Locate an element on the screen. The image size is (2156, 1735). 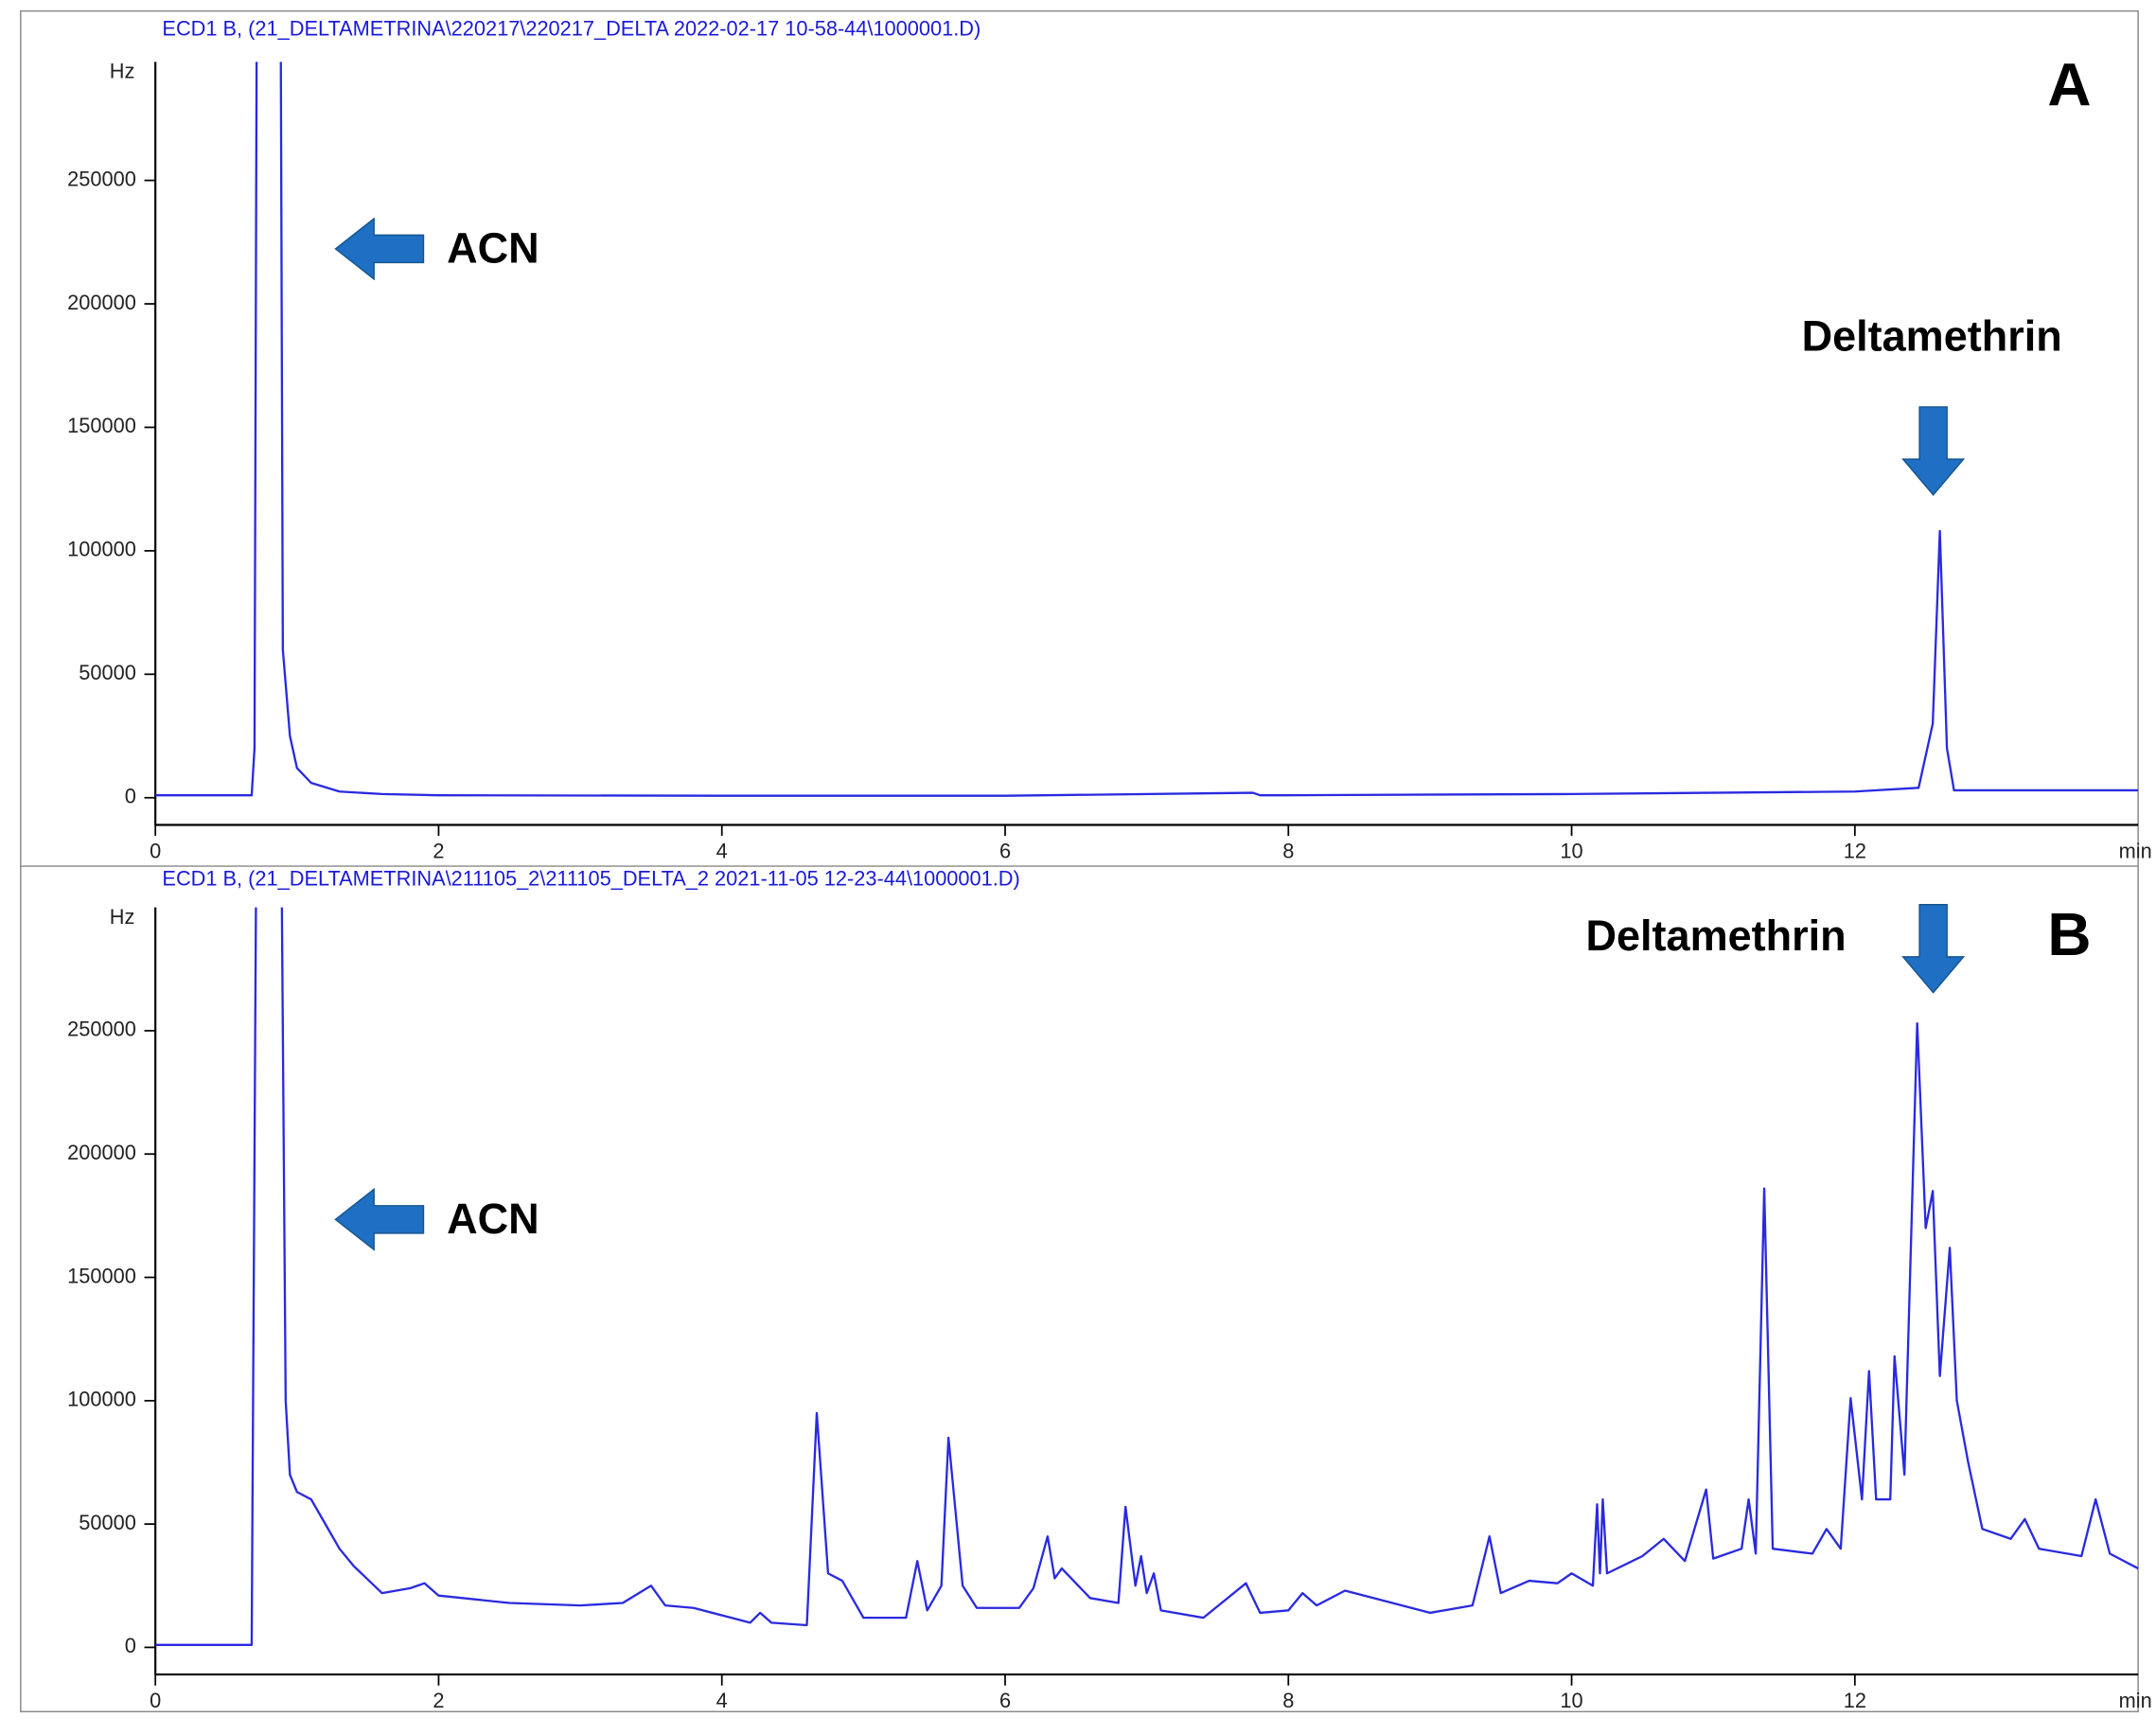
panel-label: A is located at coordinates (2069, 84).